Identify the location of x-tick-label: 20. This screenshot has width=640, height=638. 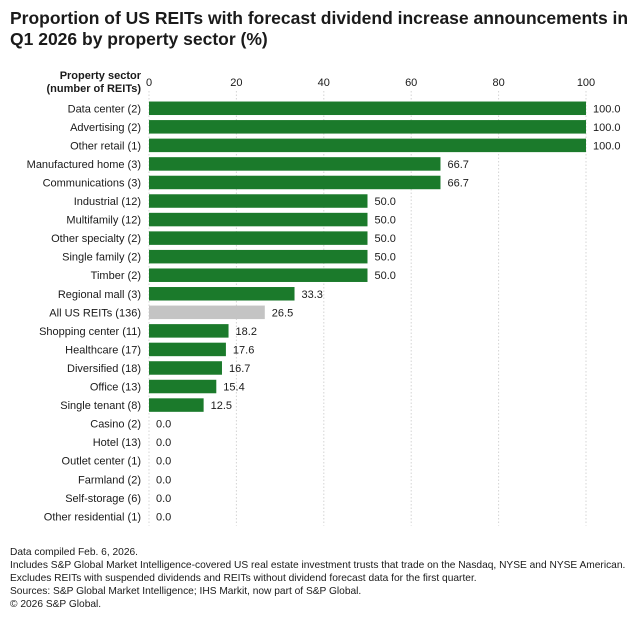
(236, 83).